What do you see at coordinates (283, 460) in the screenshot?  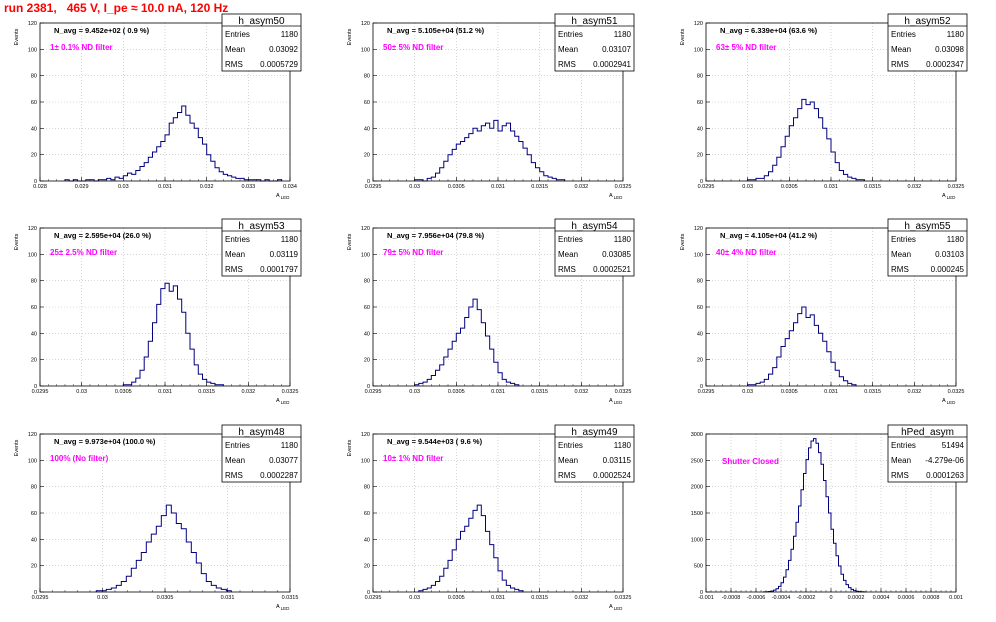 I see `stats-value: 0.03077` at bounding box center [283, 460].